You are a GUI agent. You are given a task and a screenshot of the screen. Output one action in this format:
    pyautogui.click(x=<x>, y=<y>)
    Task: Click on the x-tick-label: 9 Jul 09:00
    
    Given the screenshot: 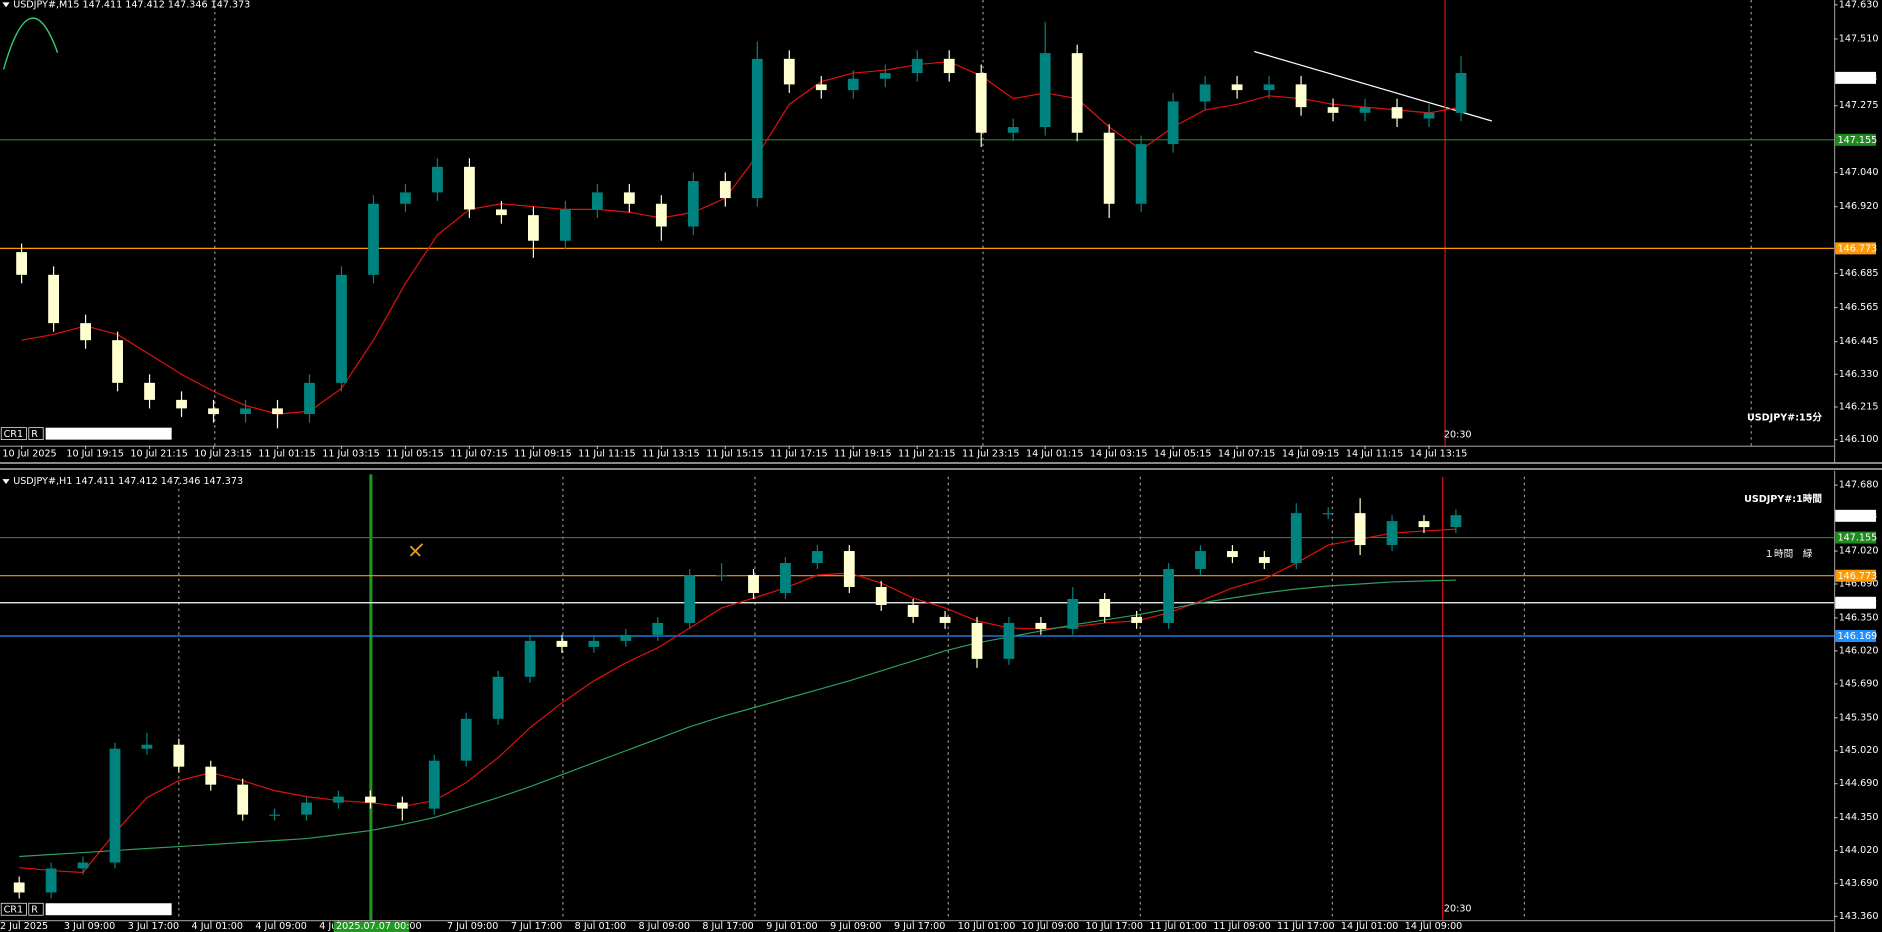 What is the action you would take?
    pyautogui.click(x=855, y=926)
    